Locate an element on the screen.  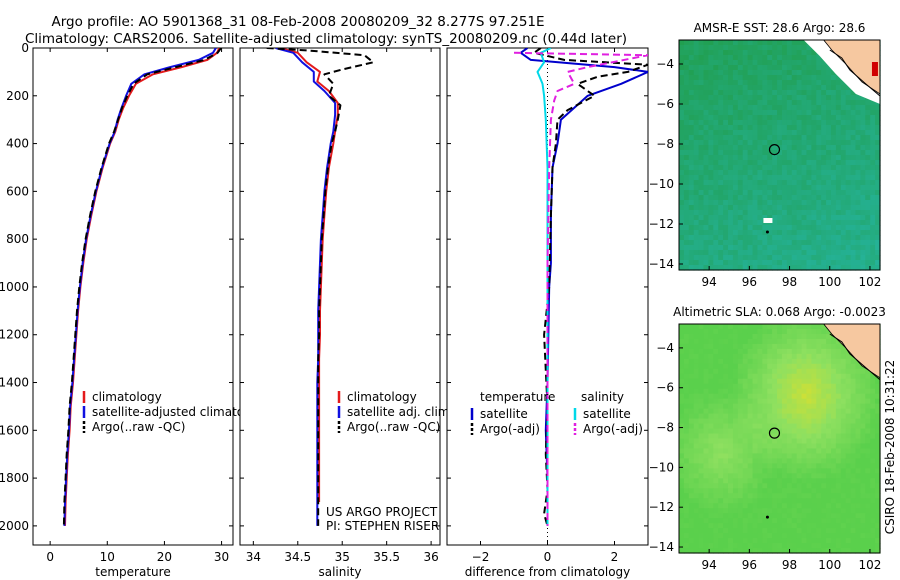
depth-tick-label: 1200 is located at coordinates (14, 335).